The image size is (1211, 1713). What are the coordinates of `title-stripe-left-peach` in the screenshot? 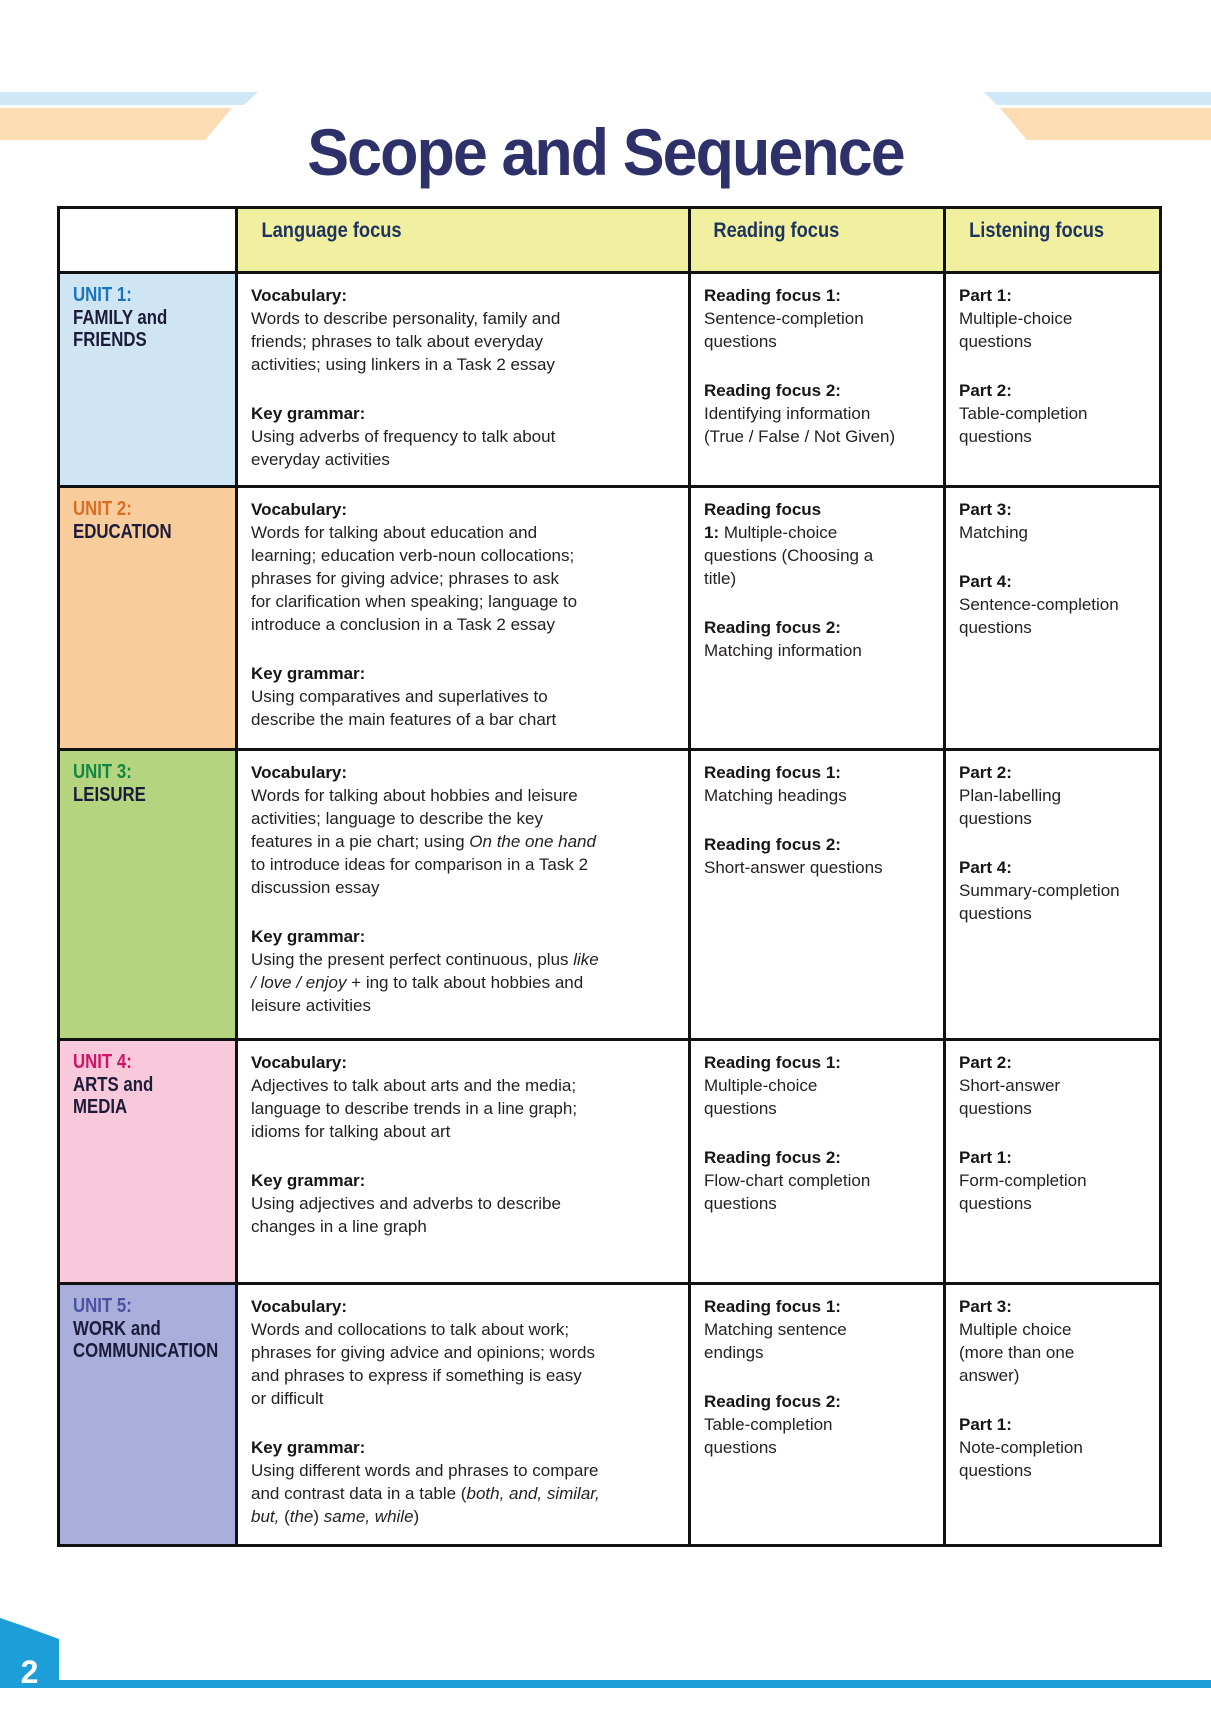 It's located at (116, 124).